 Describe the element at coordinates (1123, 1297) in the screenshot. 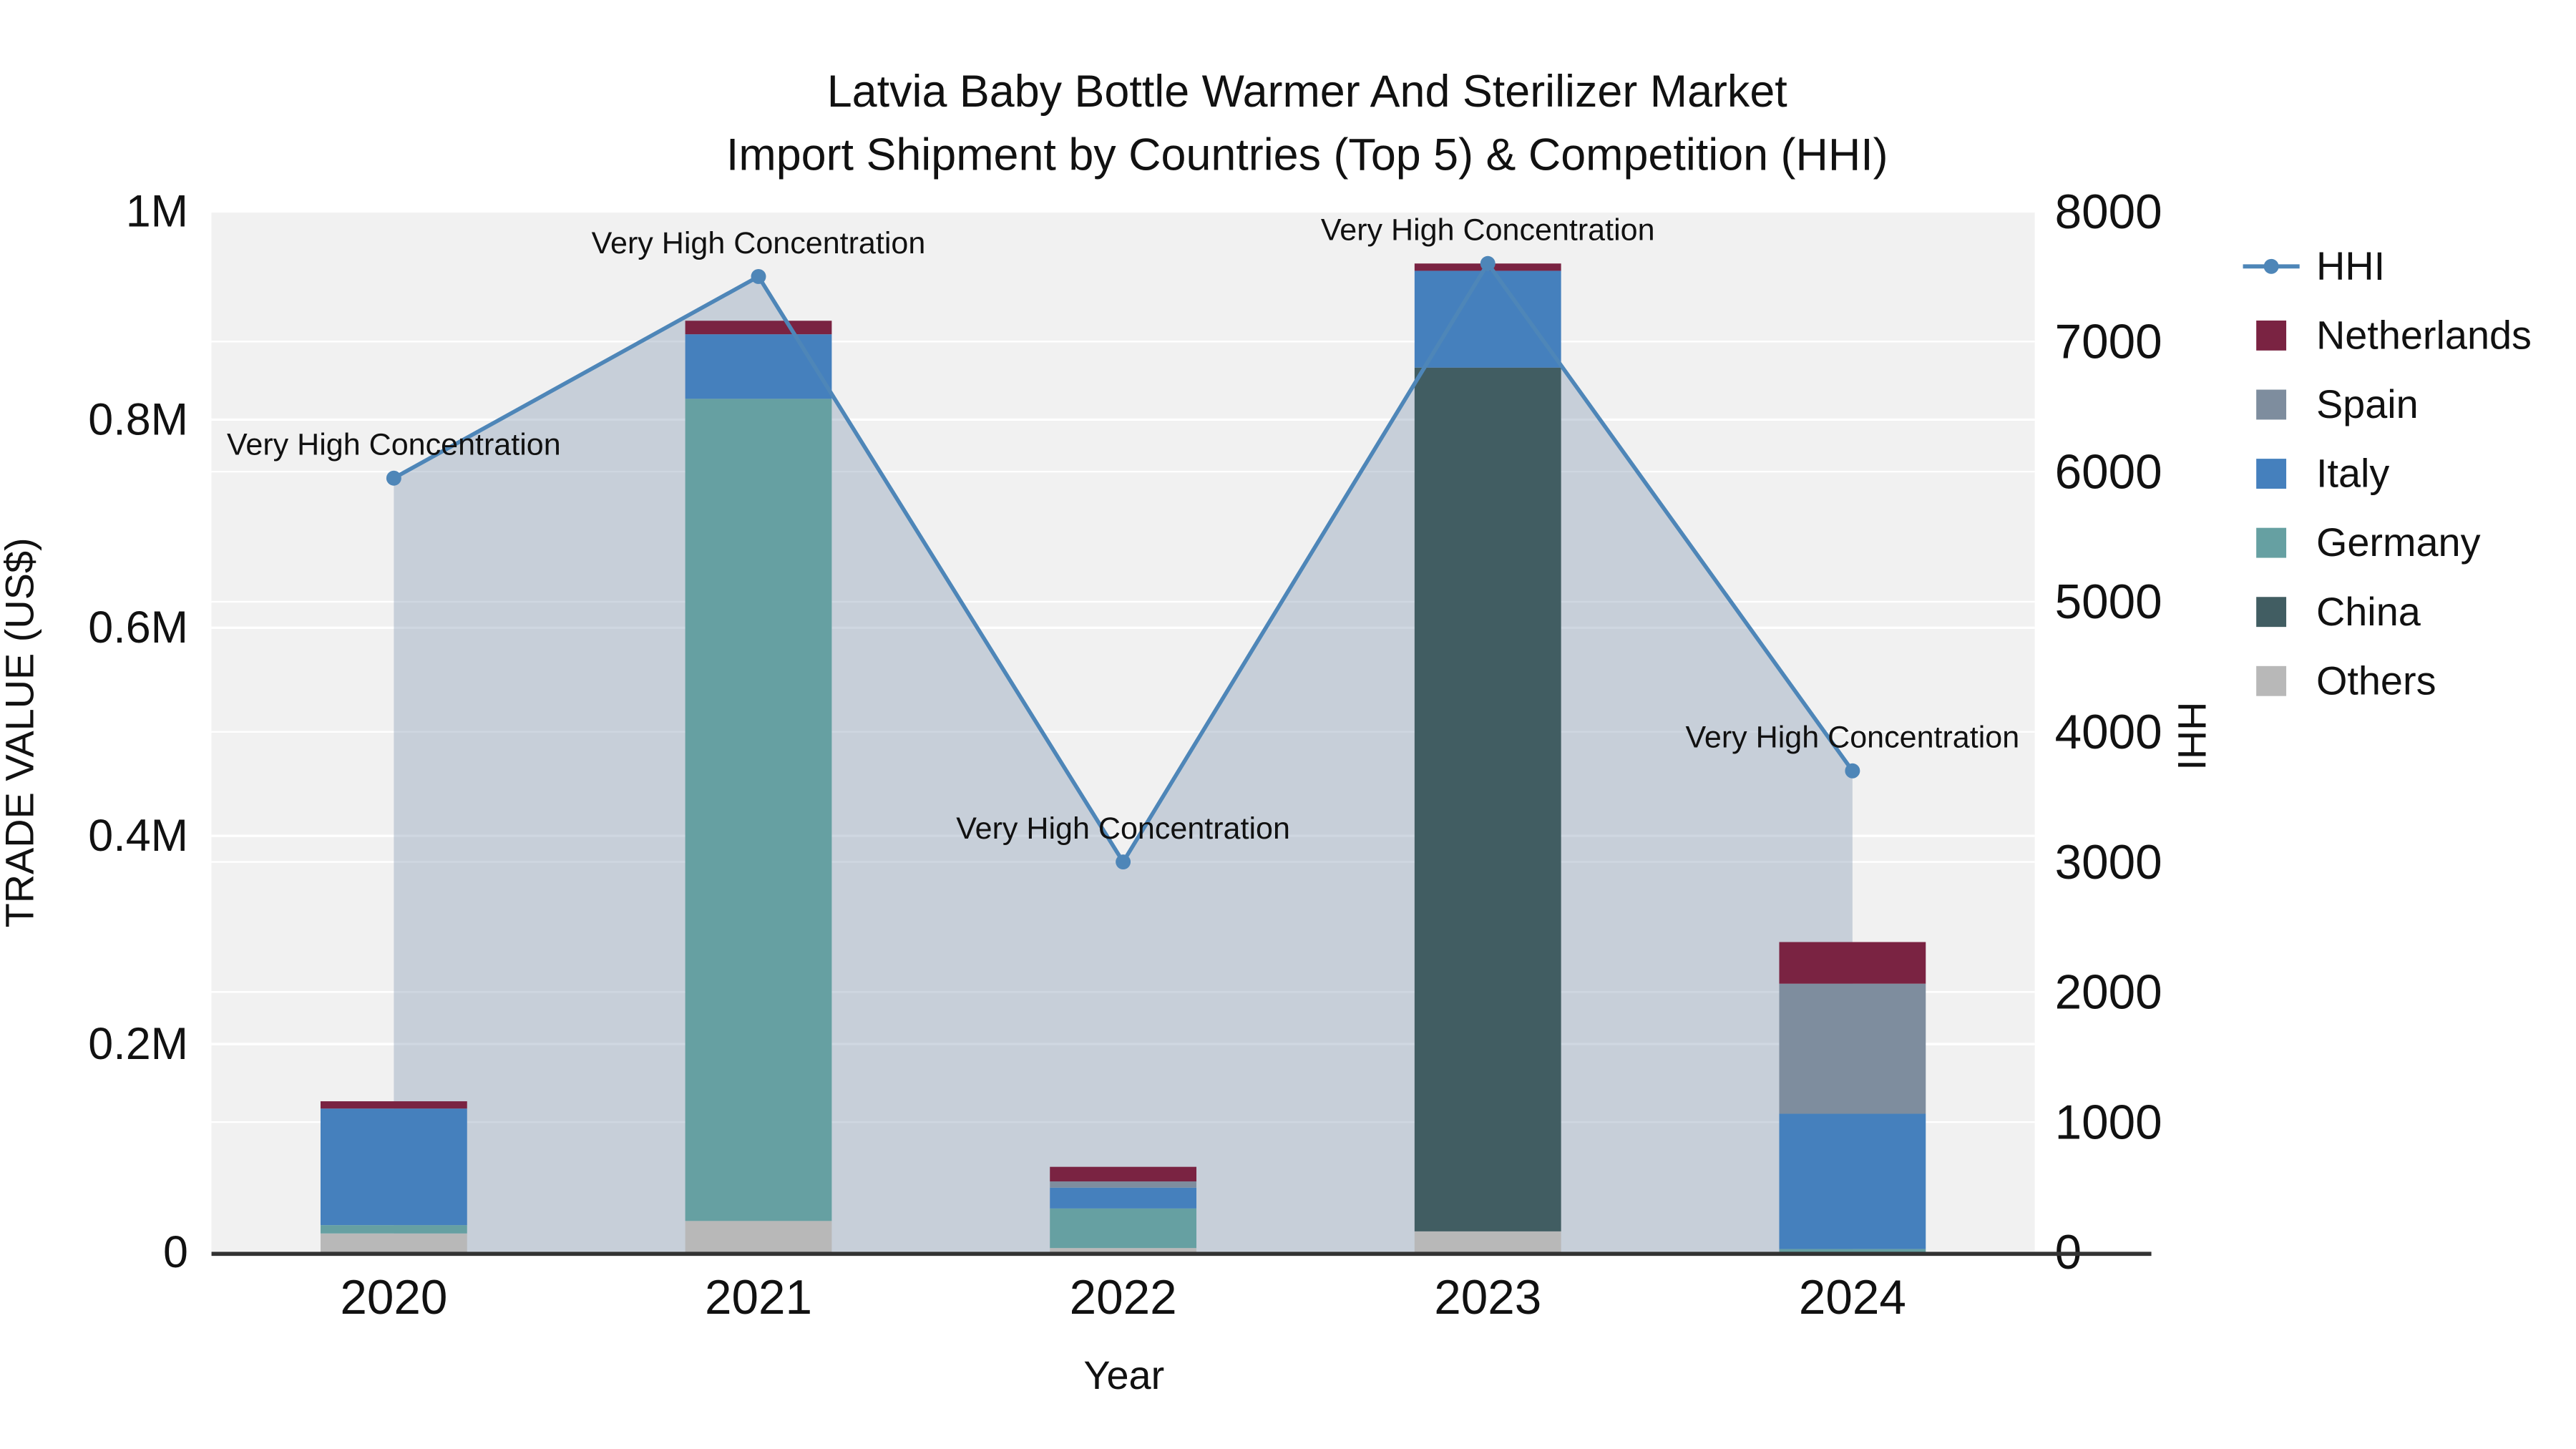

I see `x-tick-label: 2022` at that location.